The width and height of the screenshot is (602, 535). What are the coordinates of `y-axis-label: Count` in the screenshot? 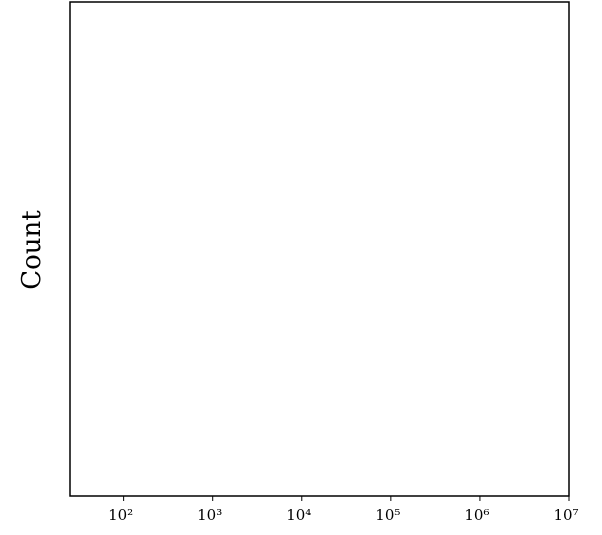 It's located at (32, 250).